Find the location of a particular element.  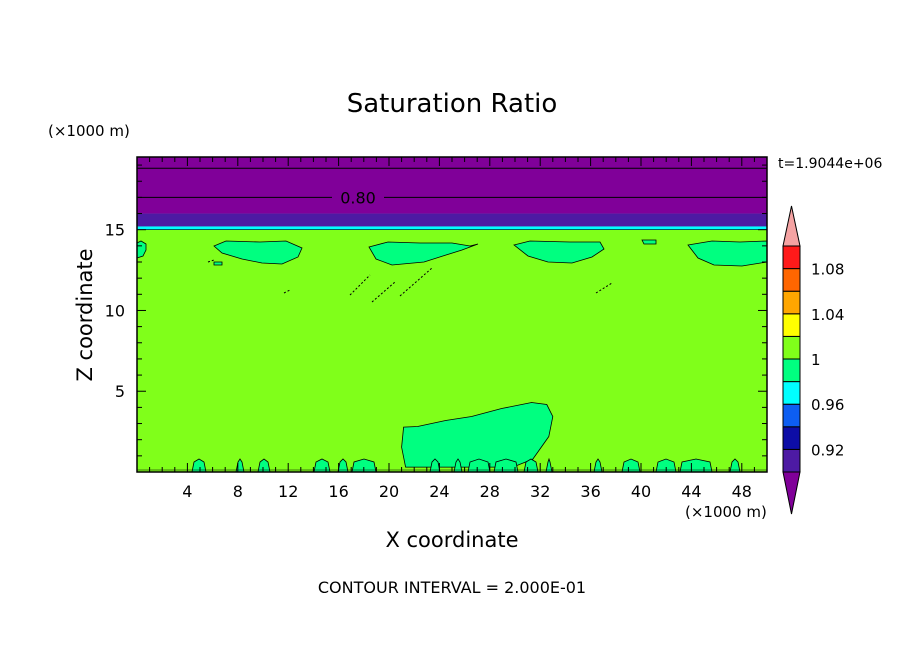

x-tick-label: 16 is located at coordinates (338, 491).